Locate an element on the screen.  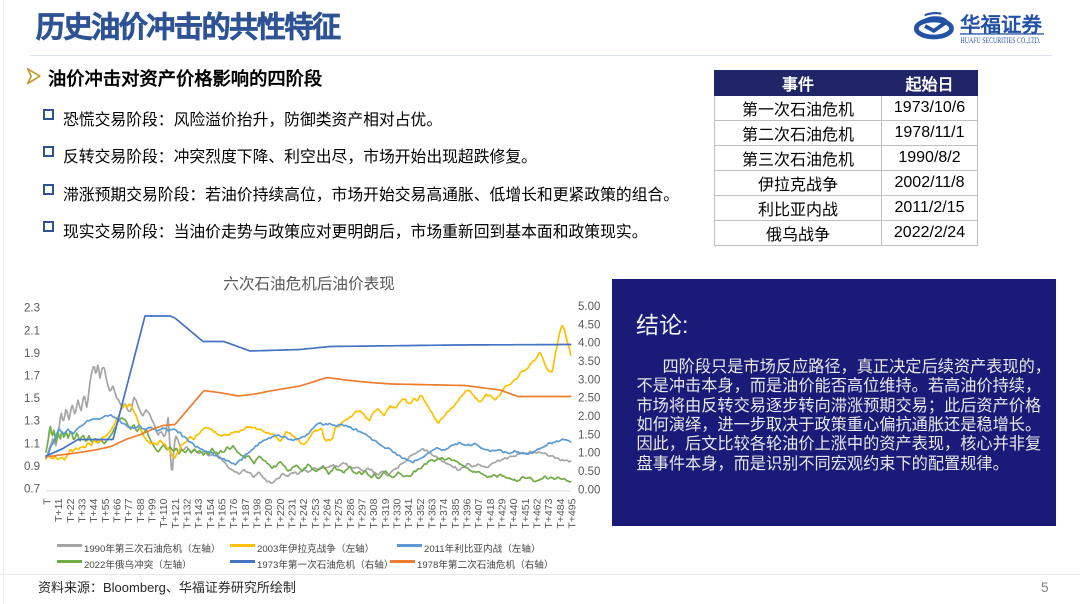
svg-text: T is located at coordinates (48, 501).